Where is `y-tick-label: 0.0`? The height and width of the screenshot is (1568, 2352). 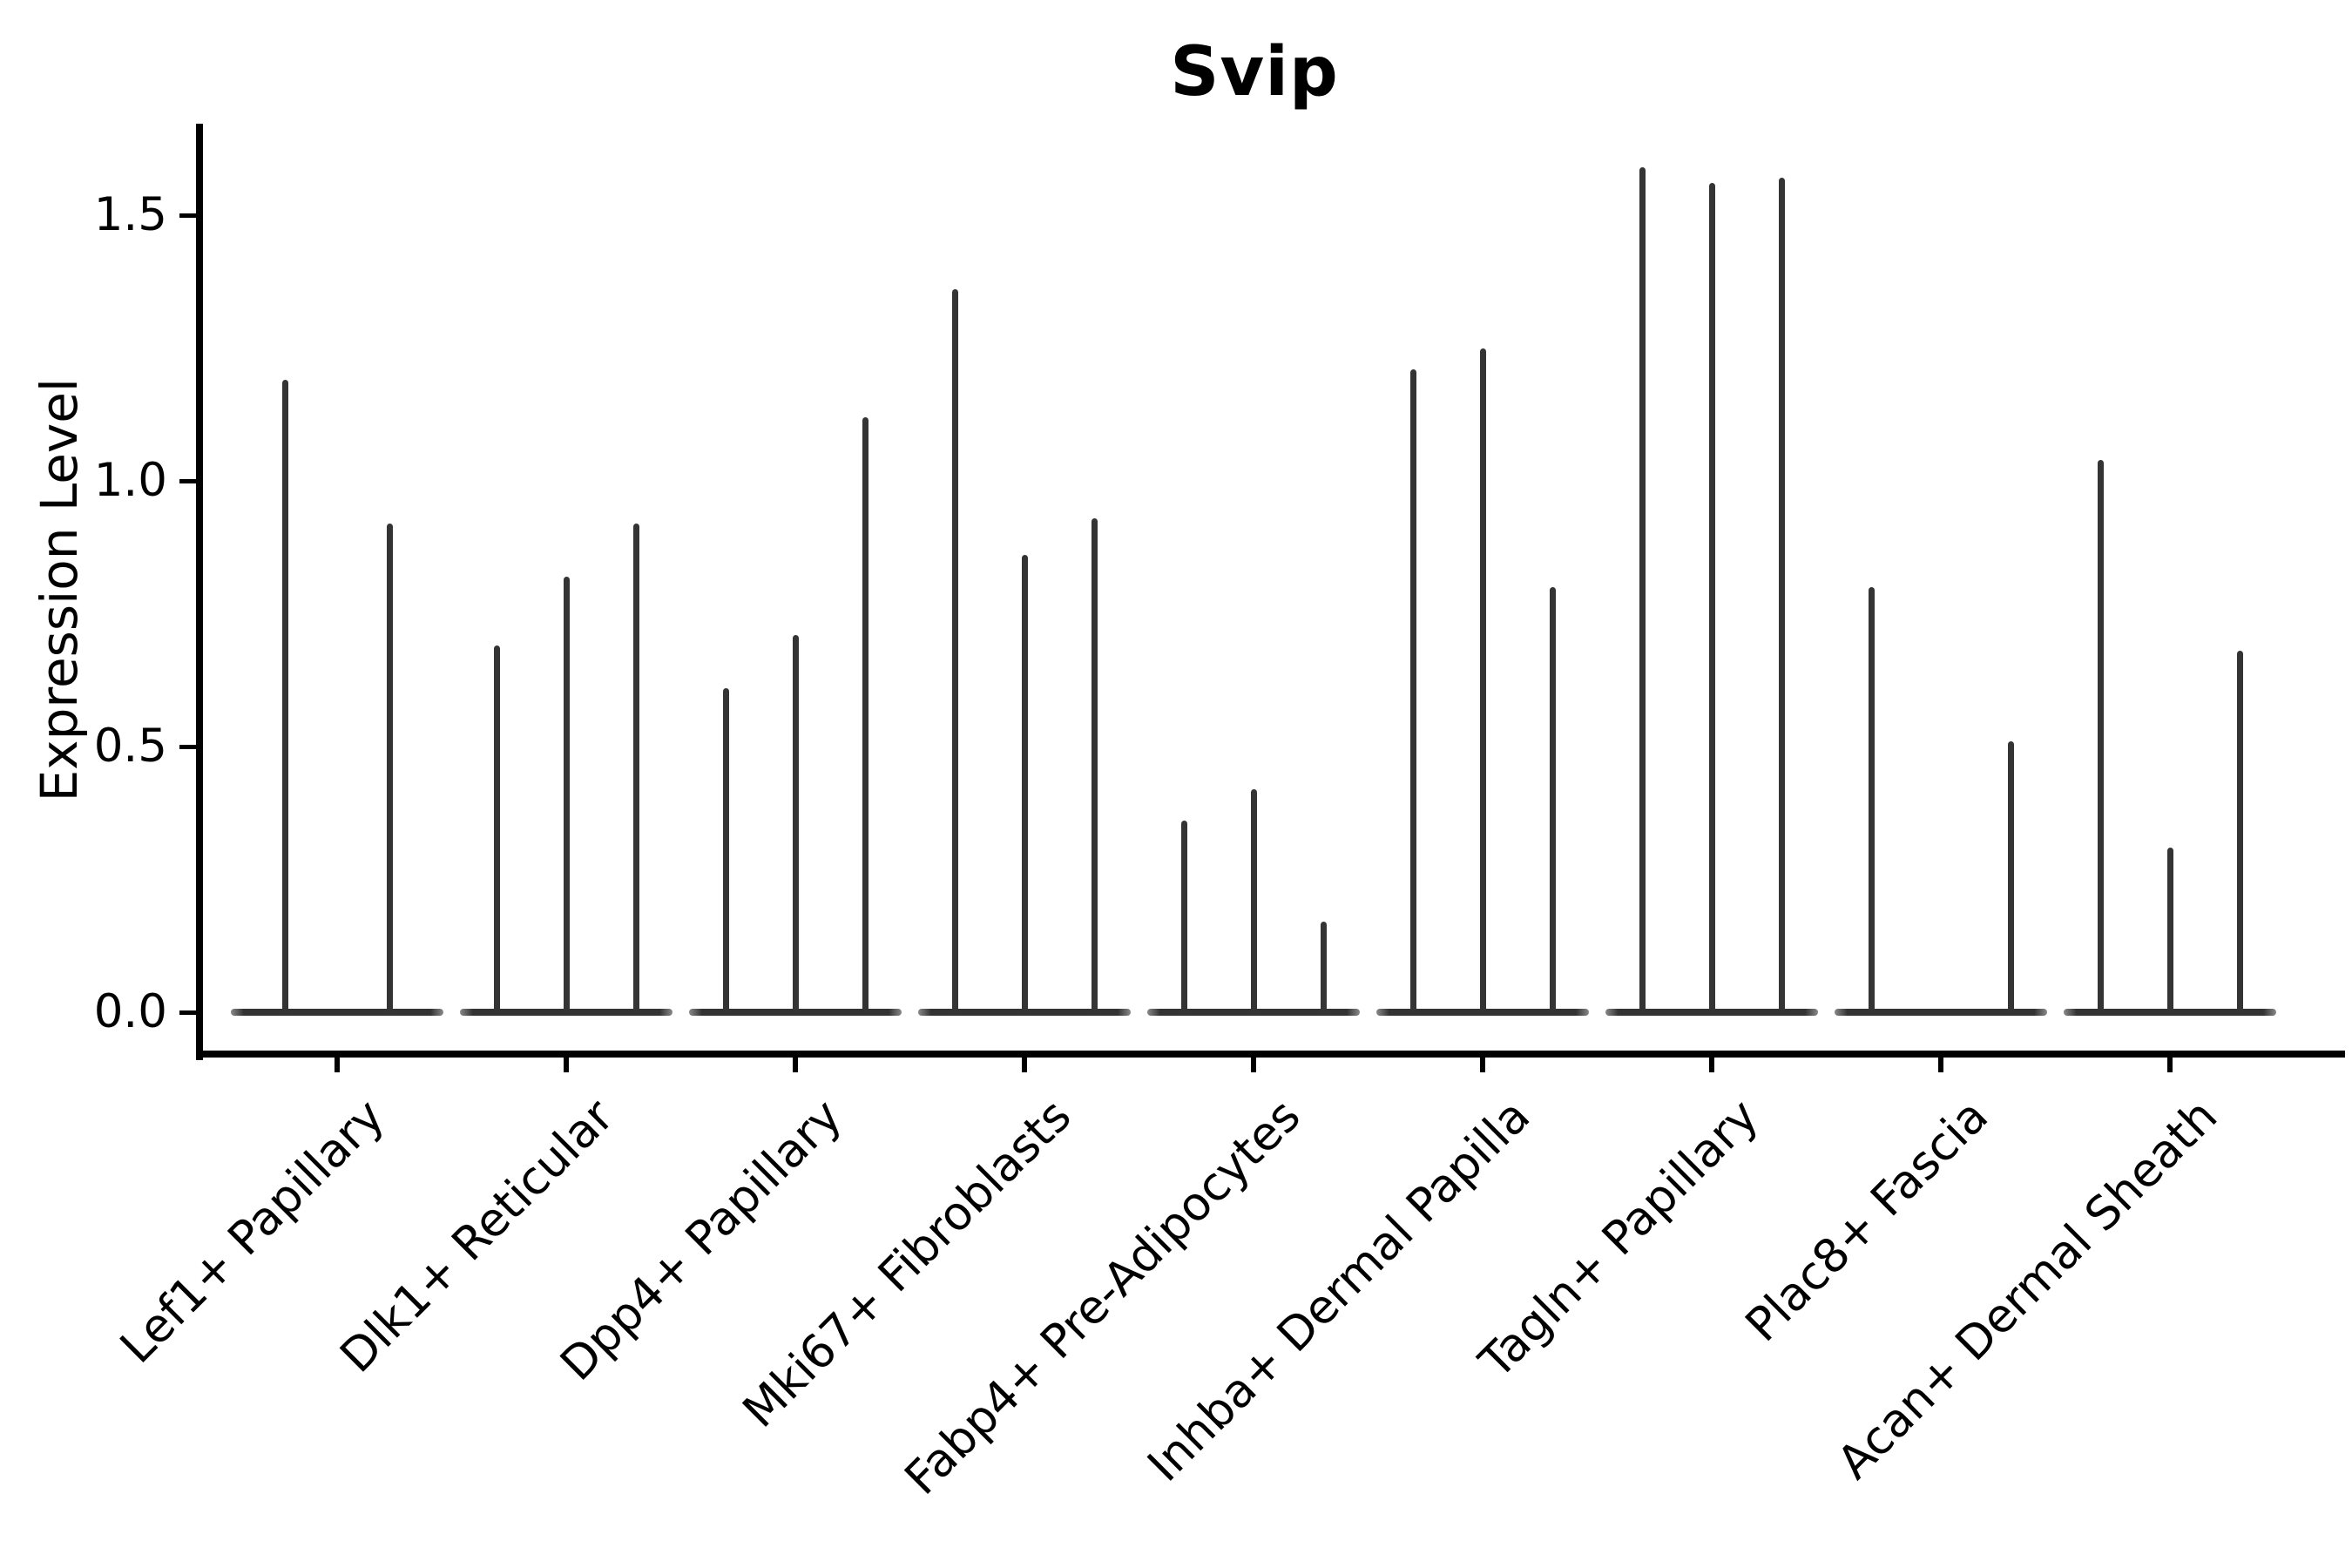
y-tick-label: 0.0 is located at coordinates (130, 1012).